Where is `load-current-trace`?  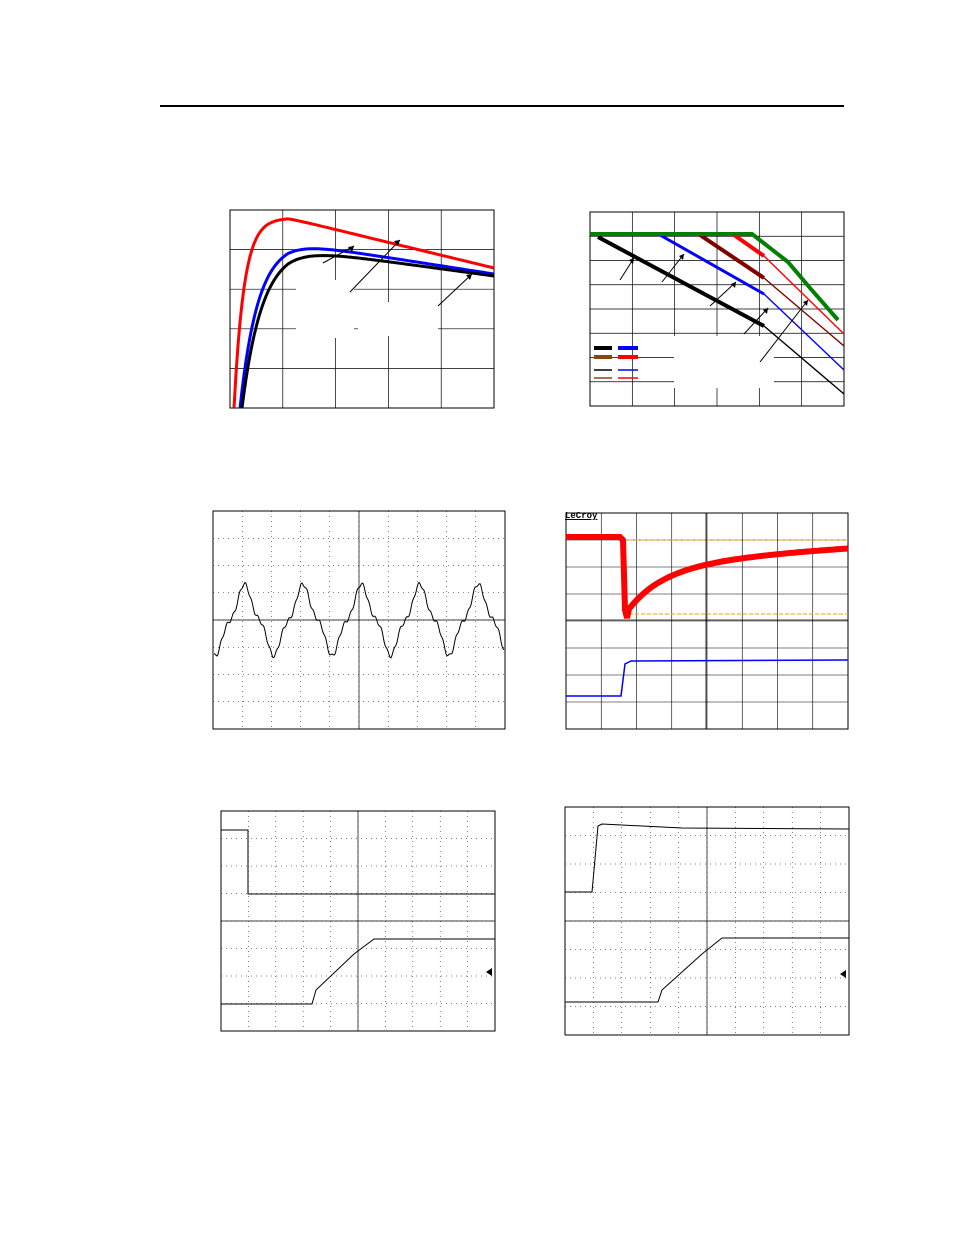
load-current-trace is located at coordinates (707, 678).